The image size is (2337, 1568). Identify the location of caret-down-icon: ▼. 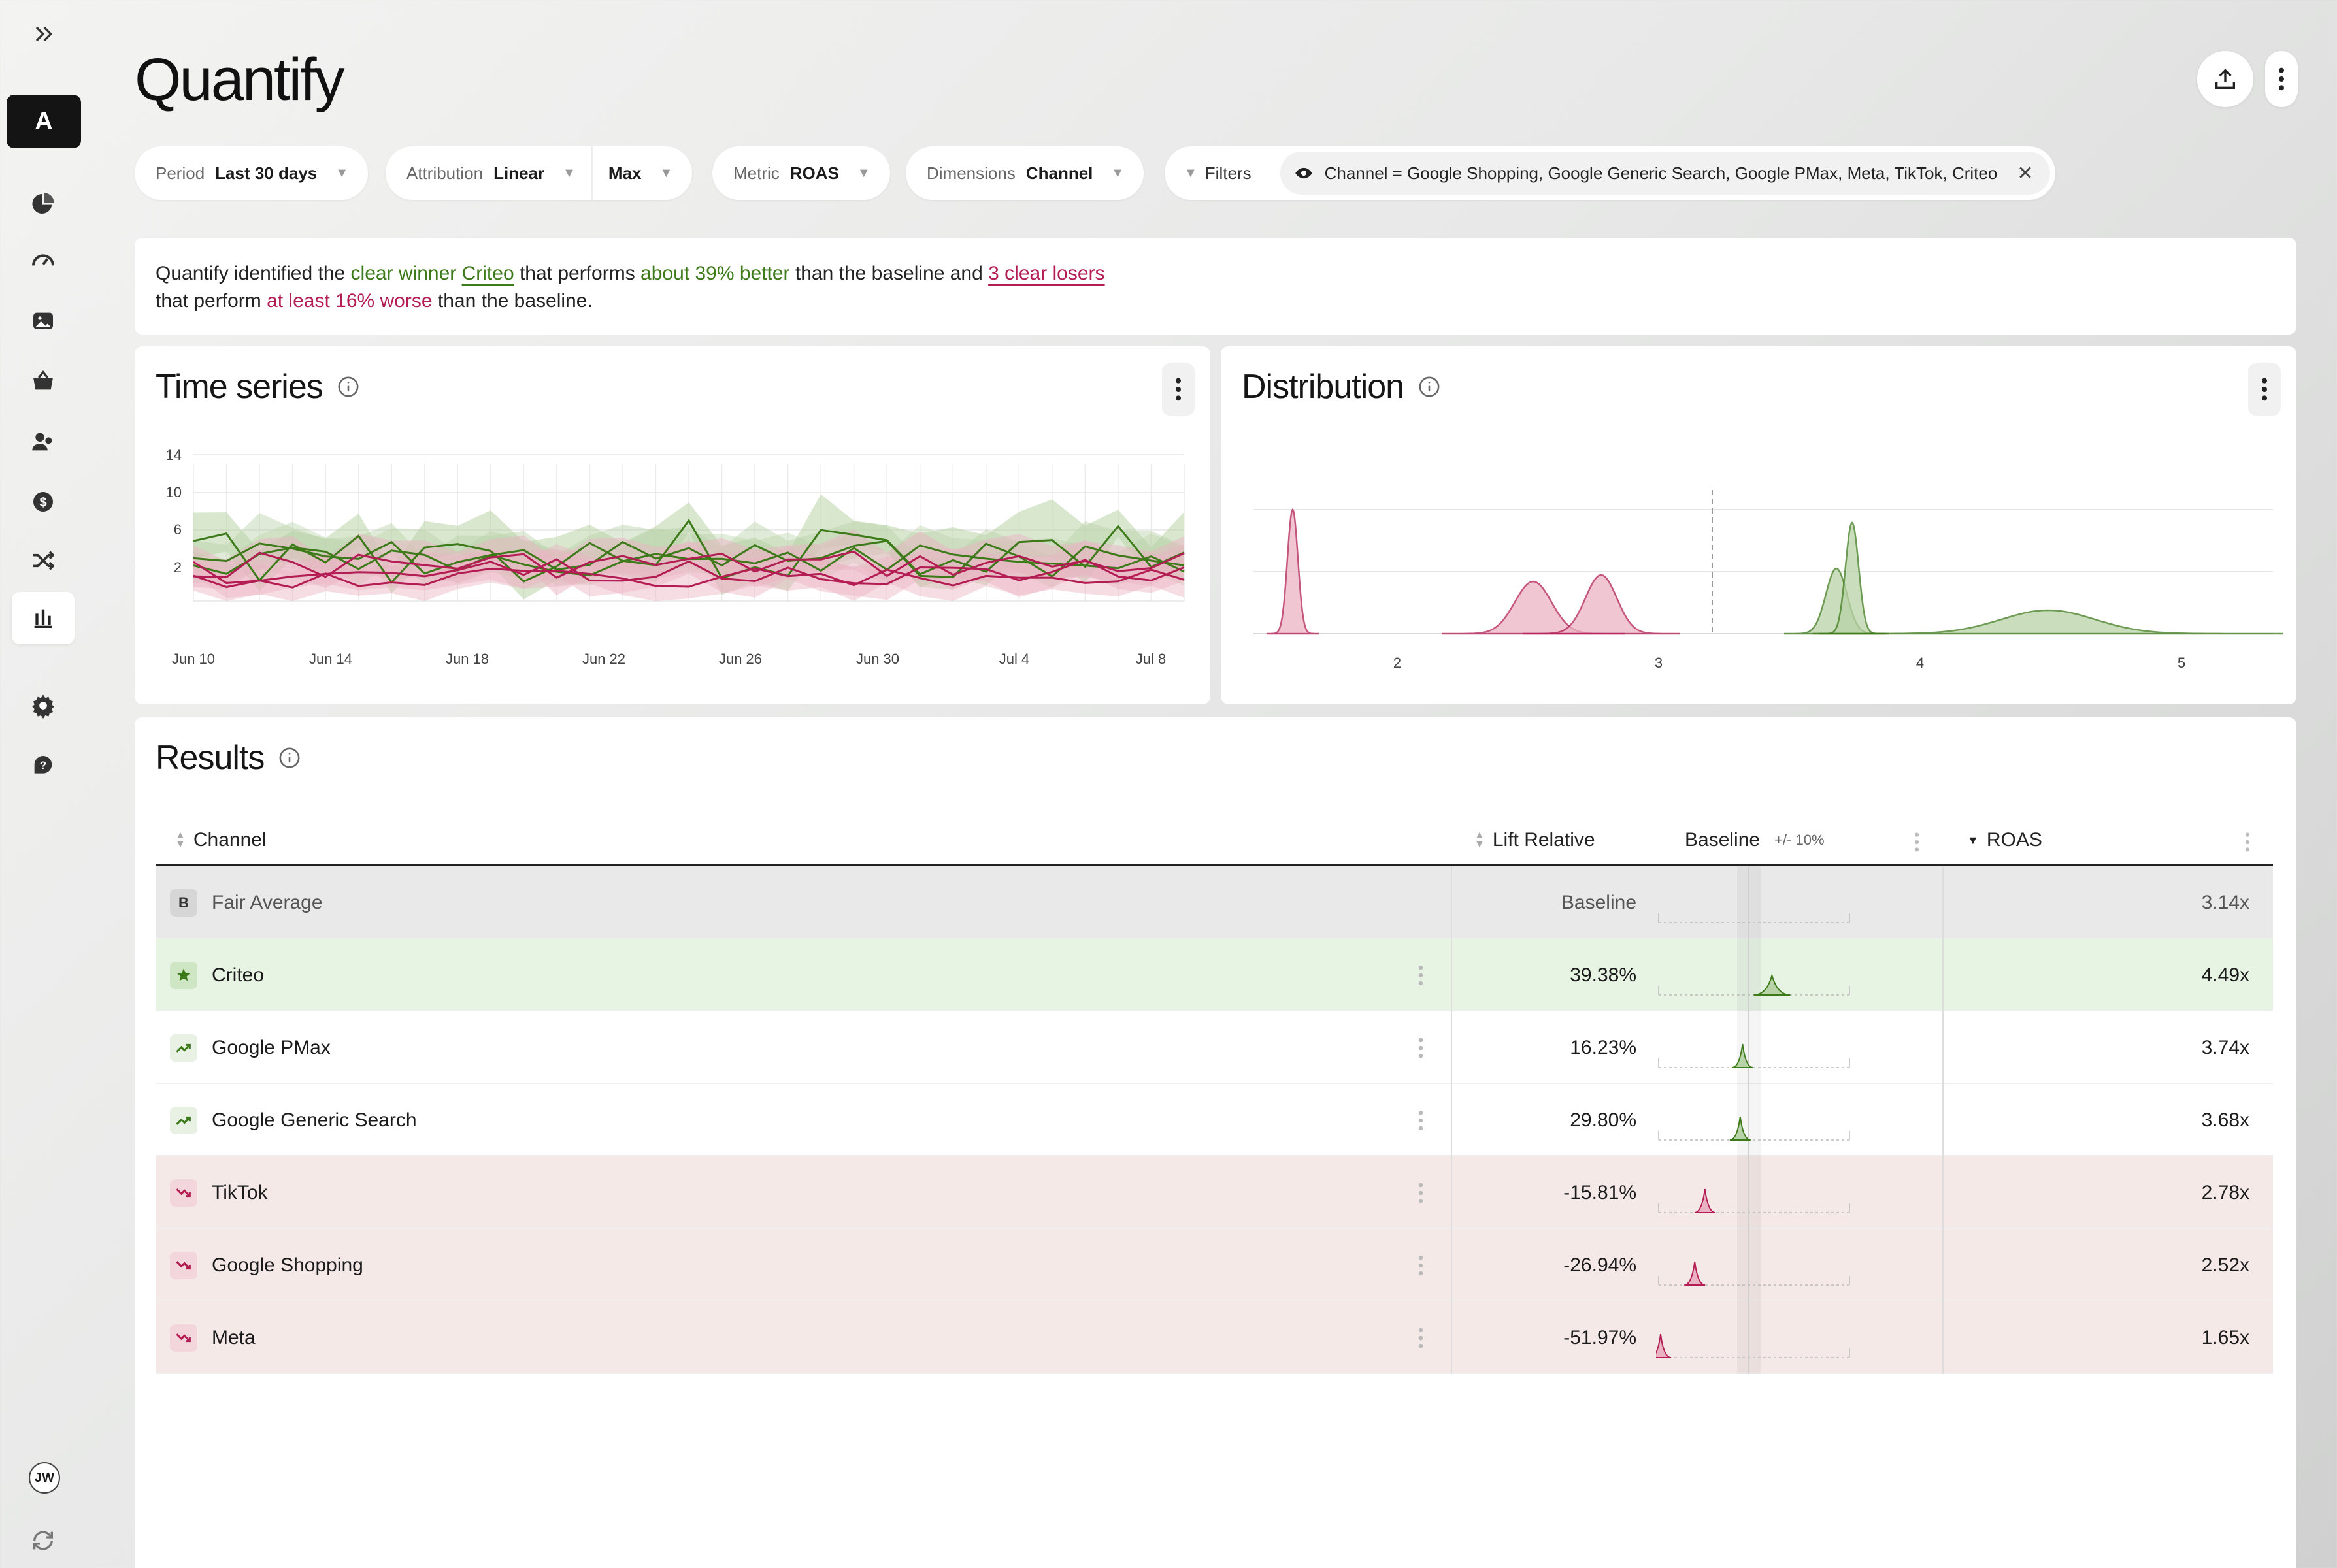
(666, 172).